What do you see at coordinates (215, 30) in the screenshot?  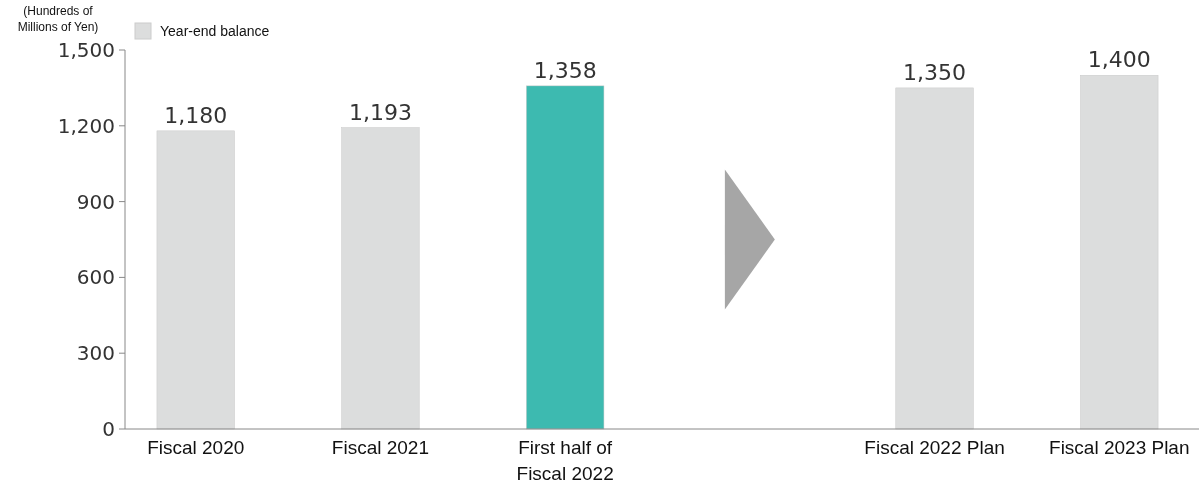 I see `legend-label: Year-end balance` at bounding box center [215, 30].